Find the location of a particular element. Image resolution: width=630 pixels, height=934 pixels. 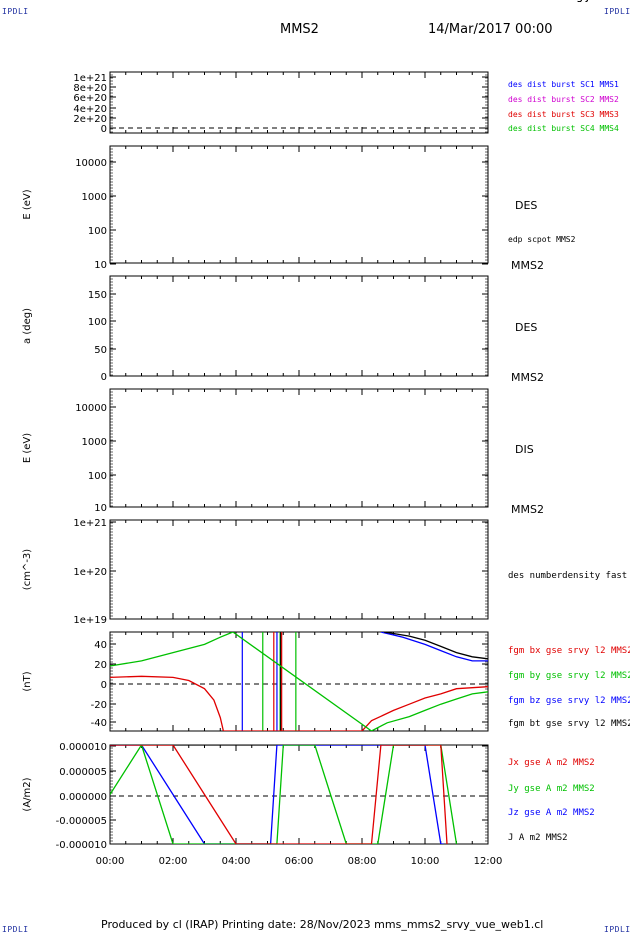

y-tick-label: -40 is located at coordinates (99, 723).